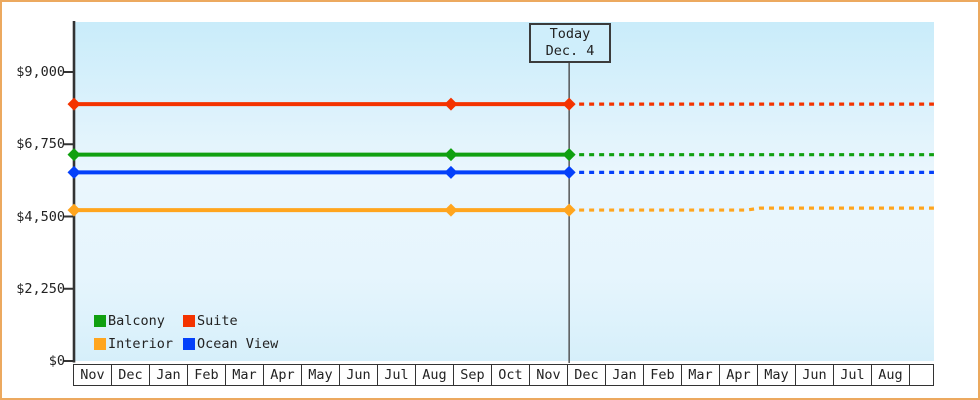 The width and height of the screenshot is (980, 400). What do you see at coordinates (100, 344) in the screenshot?
I see `interior-color-swatch` at bounding box center [100, 344].